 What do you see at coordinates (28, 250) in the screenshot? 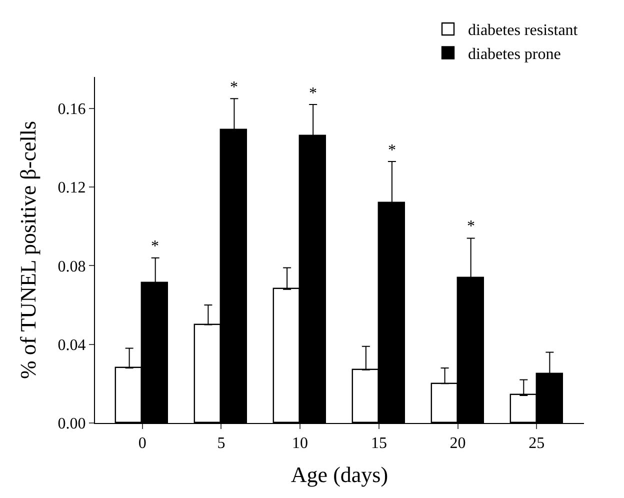
I see `y-axis-title: % of TUNEL positive β-cells` at bounding box center [28, 250].